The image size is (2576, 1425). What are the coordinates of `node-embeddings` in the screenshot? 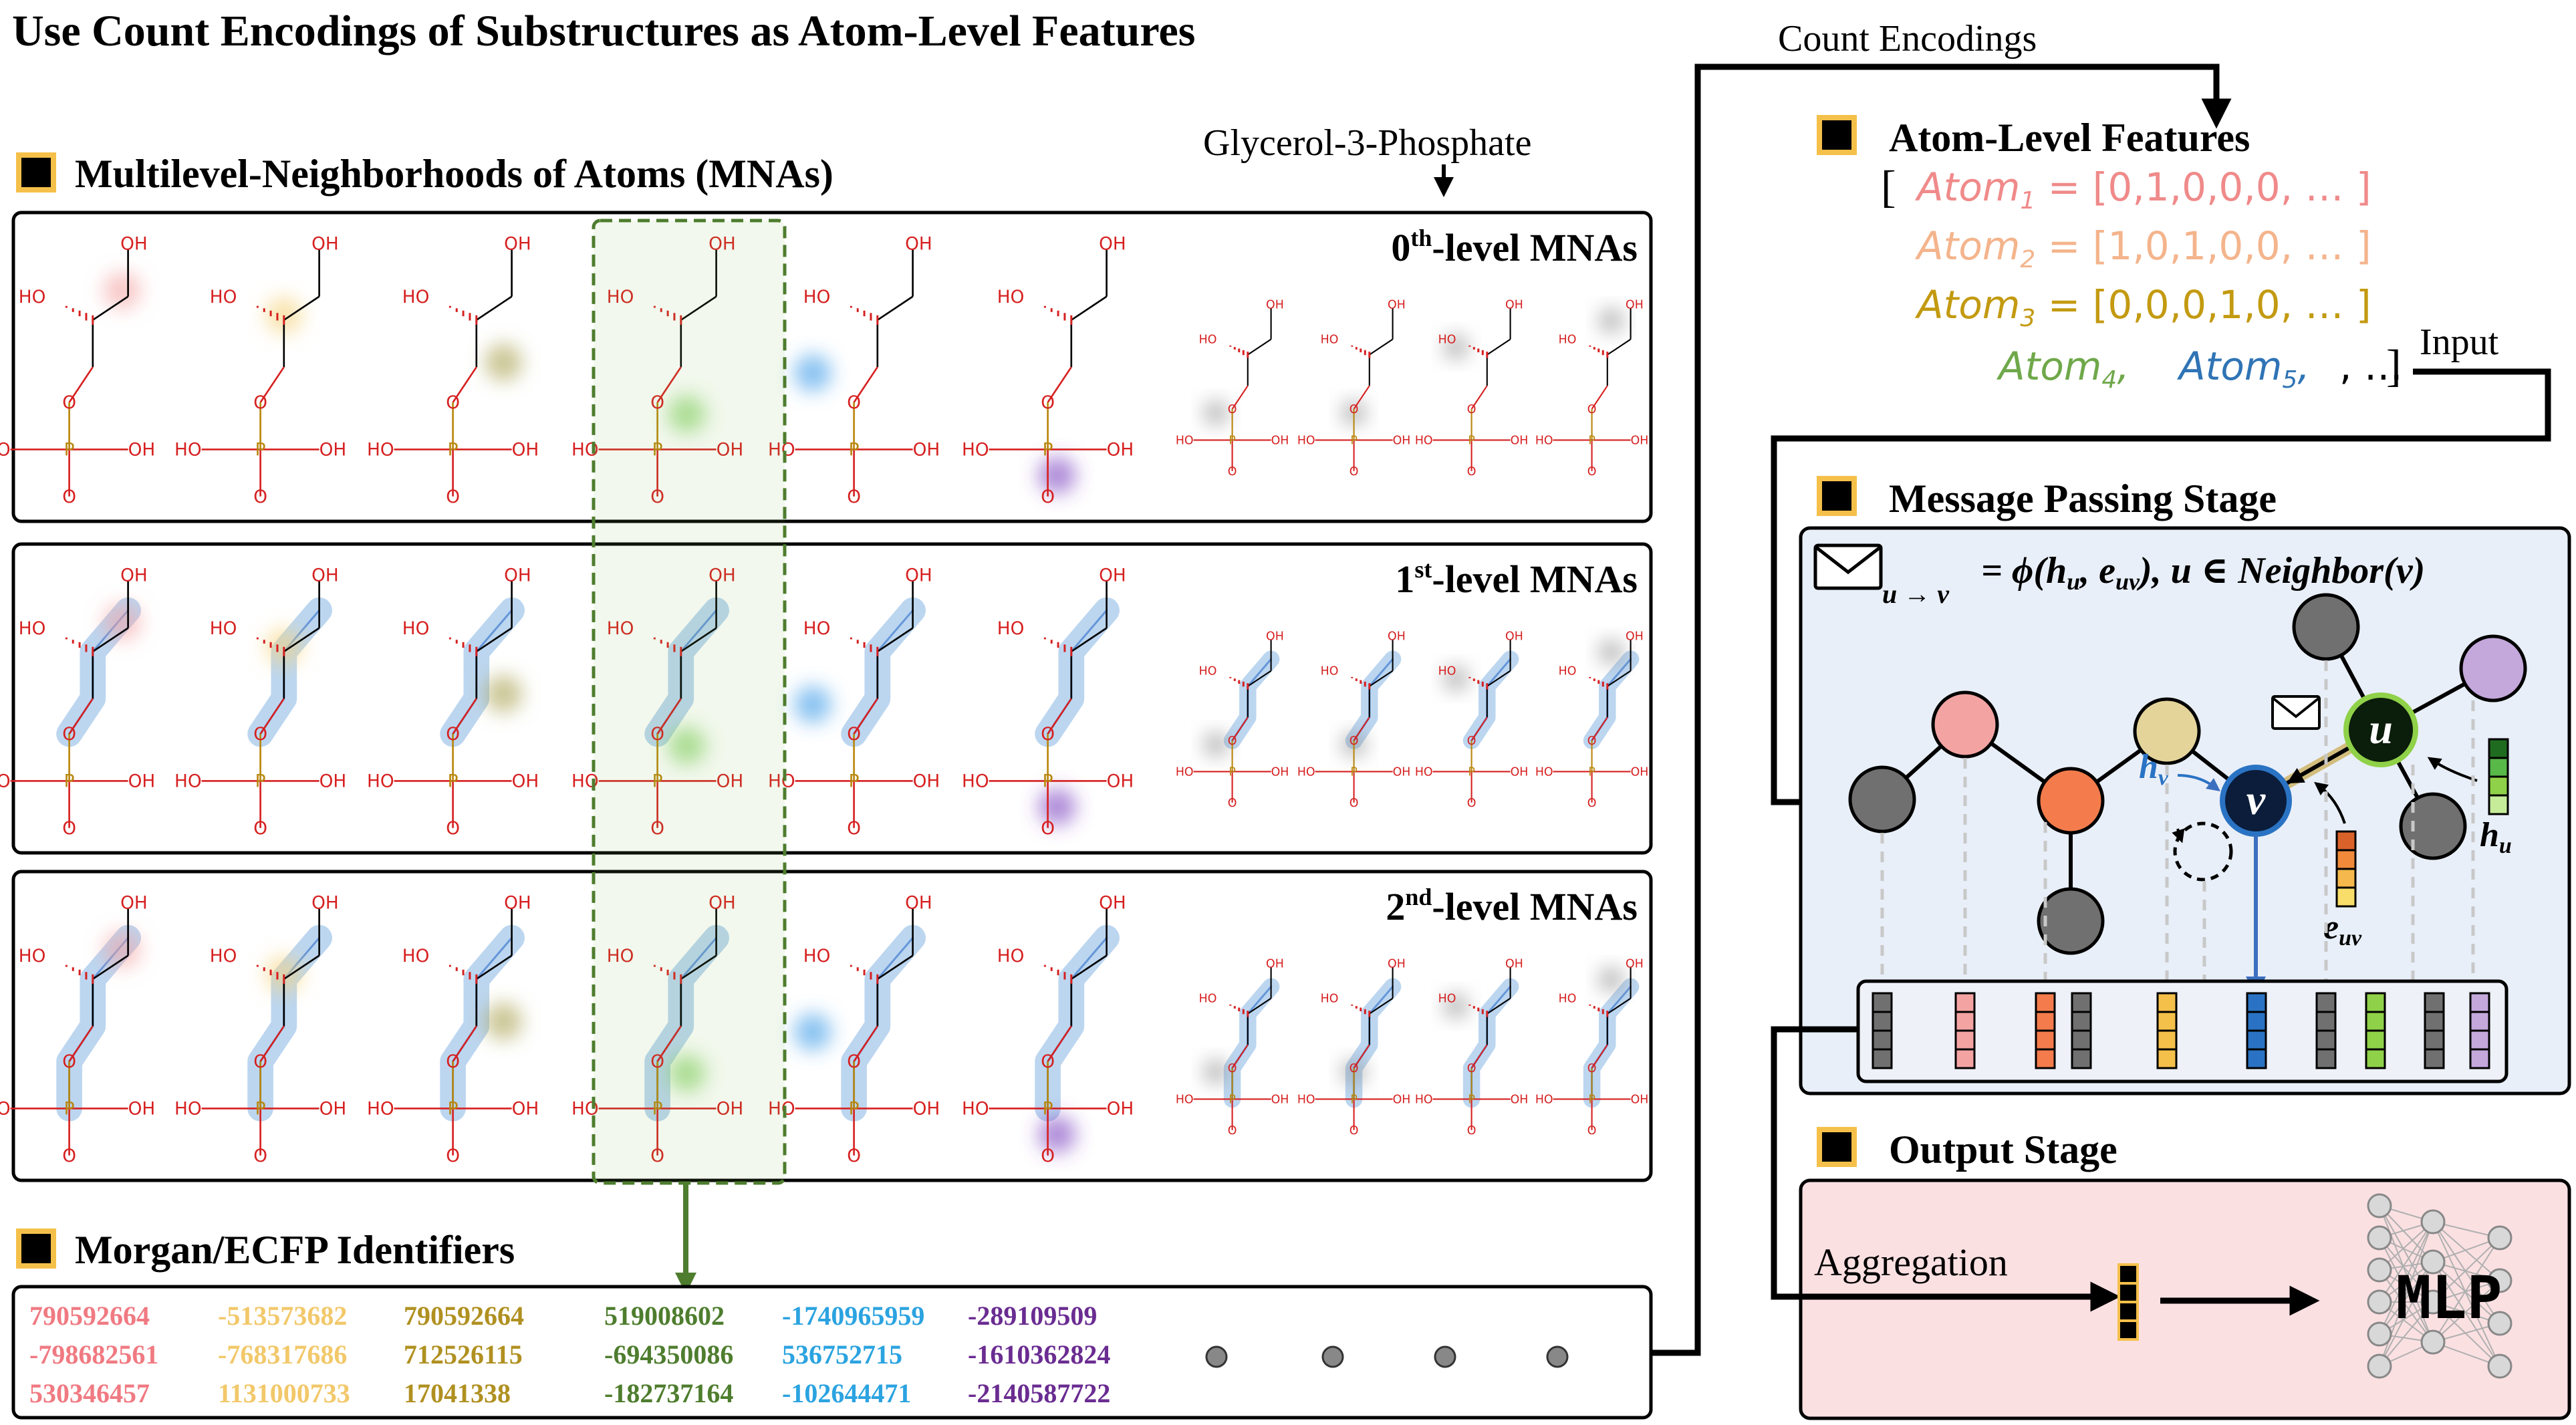 It's located at (2181, 1030).